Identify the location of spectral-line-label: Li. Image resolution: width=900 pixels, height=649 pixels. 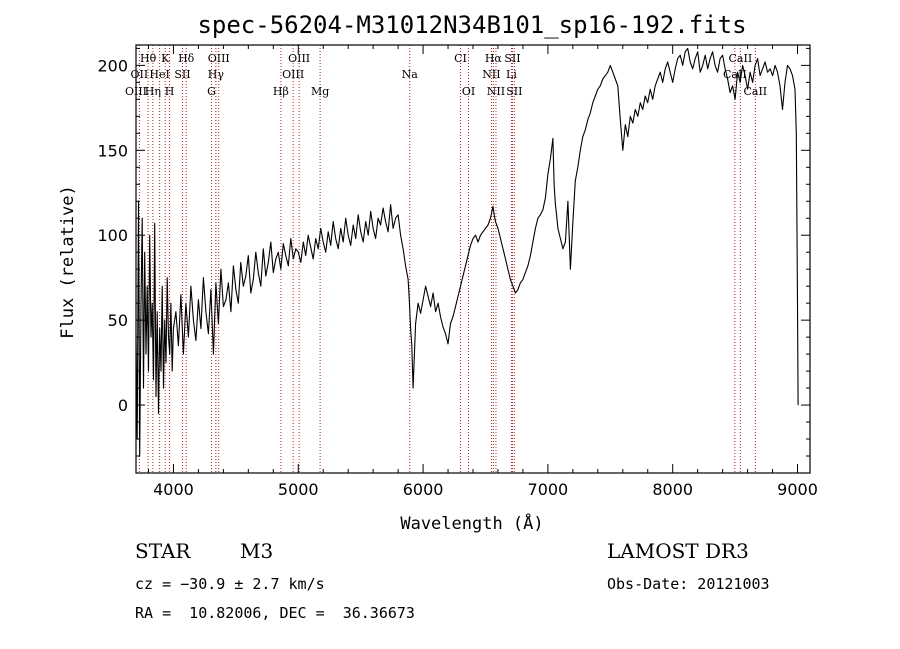
(511, 74).